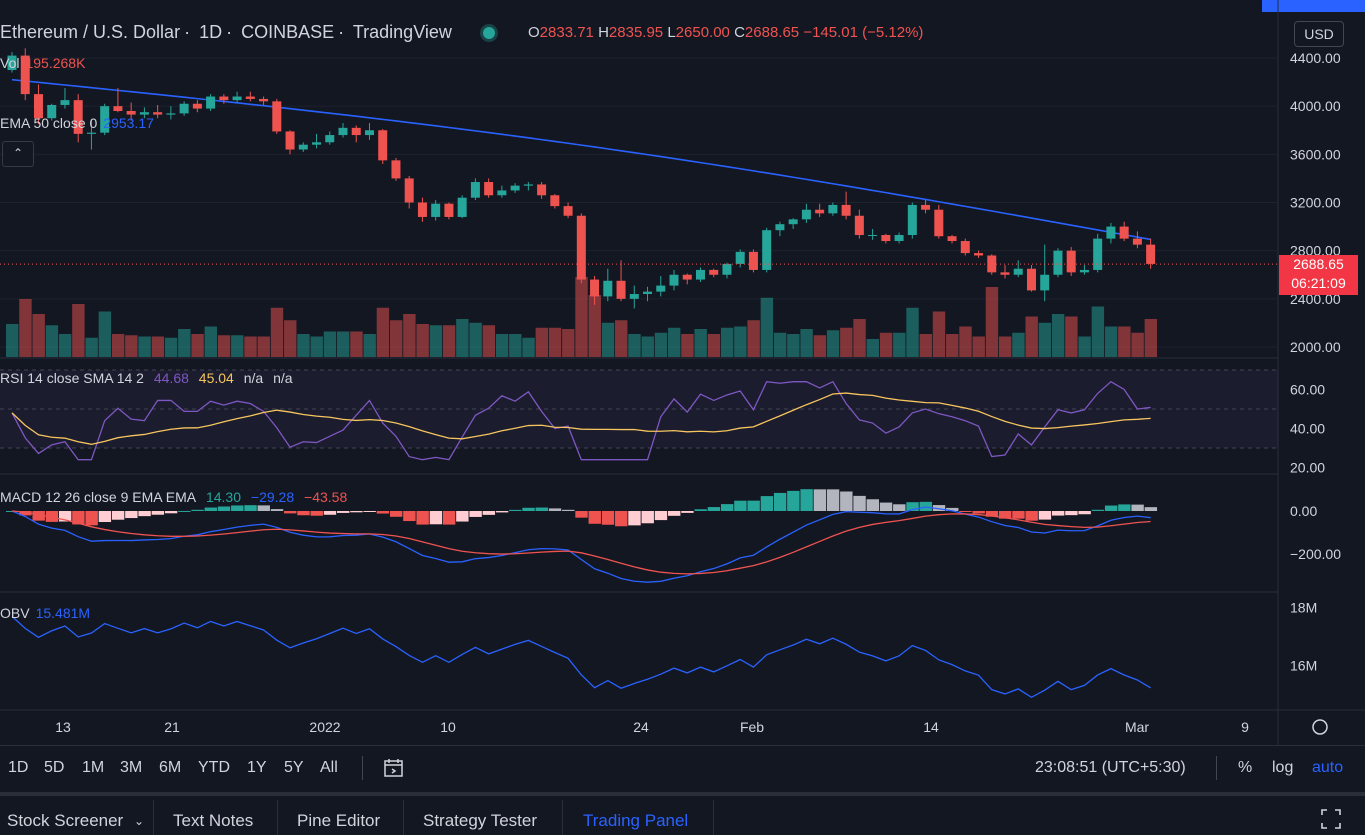 The width and height of the screenshot is (1365, 835). I want to click on timeframe-ytd: YTD, so click(214, 767).